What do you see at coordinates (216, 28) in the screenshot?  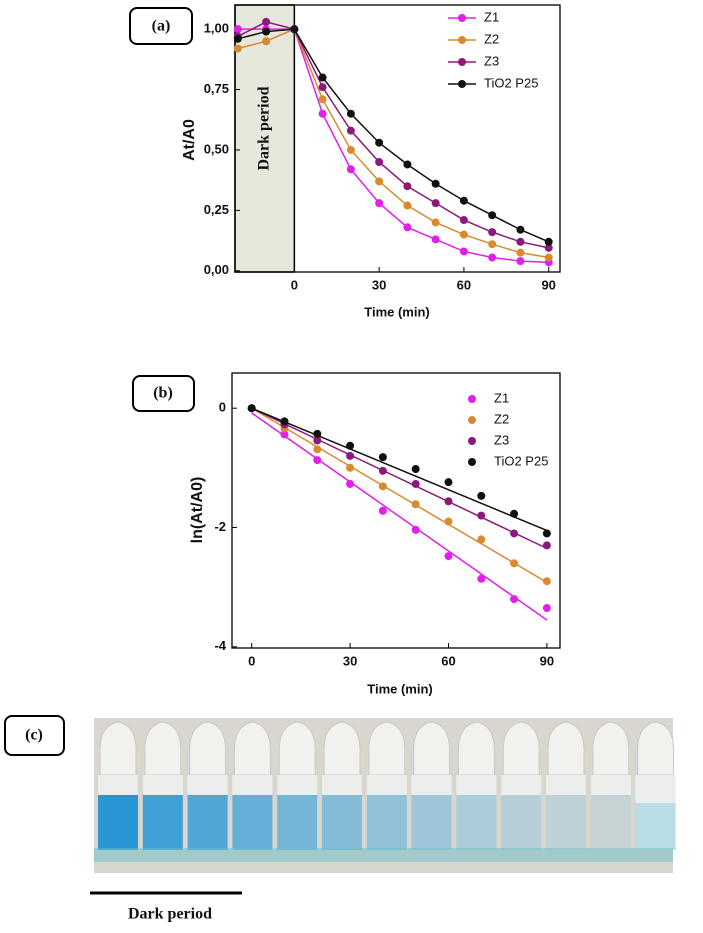 I see `y-tick-label: 1,00` at bounding box center [216, 28].